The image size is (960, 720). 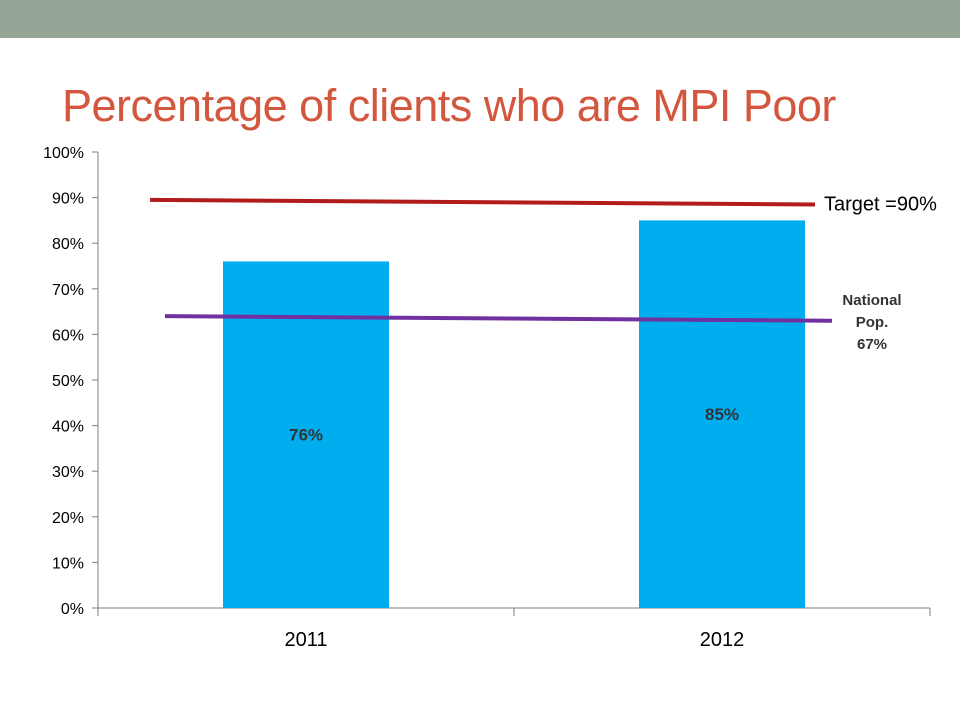 I want to click on bar-data-label: 76%, so click(x=306, y=435).